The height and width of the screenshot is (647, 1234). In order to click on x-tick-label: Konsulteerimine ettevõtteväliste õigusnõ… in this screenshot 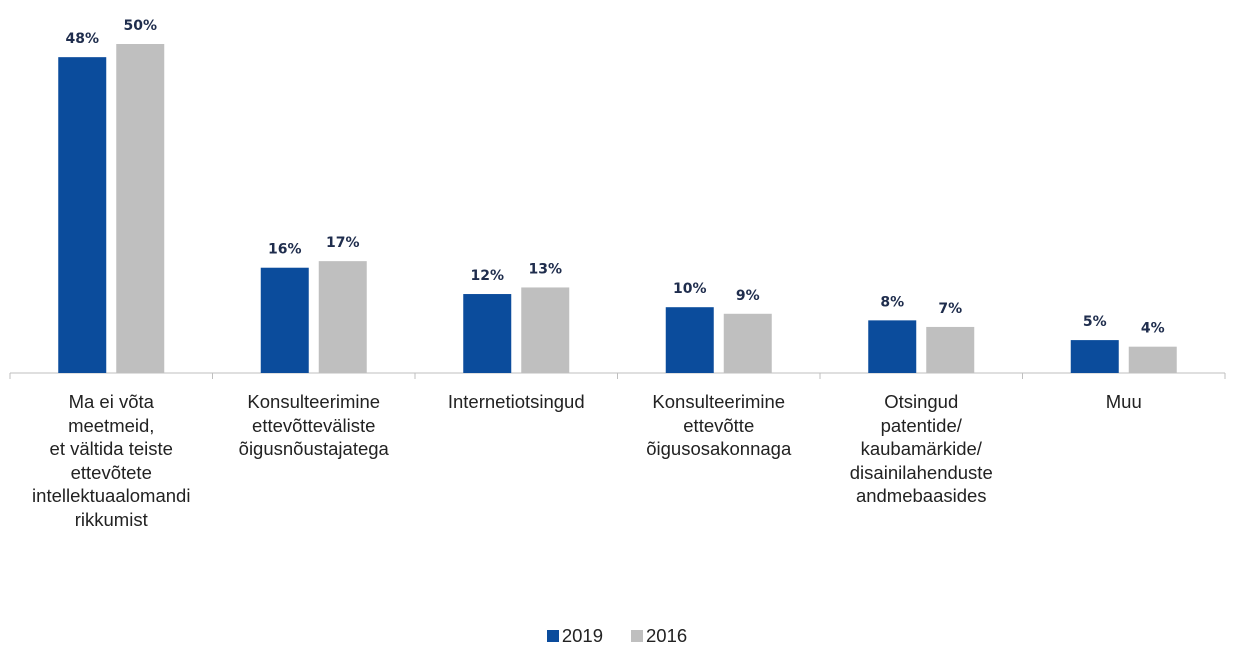, I will do `click(313, 425)`.